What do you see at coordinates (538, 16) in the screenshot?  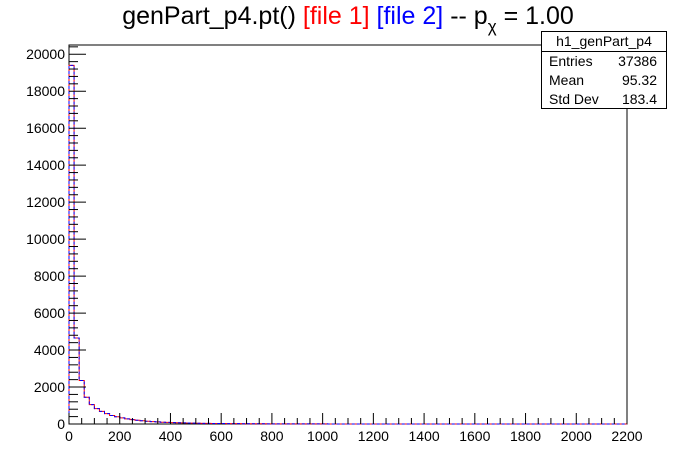 I see `title-eq: = 1.00` at bounding box center [538, 16].